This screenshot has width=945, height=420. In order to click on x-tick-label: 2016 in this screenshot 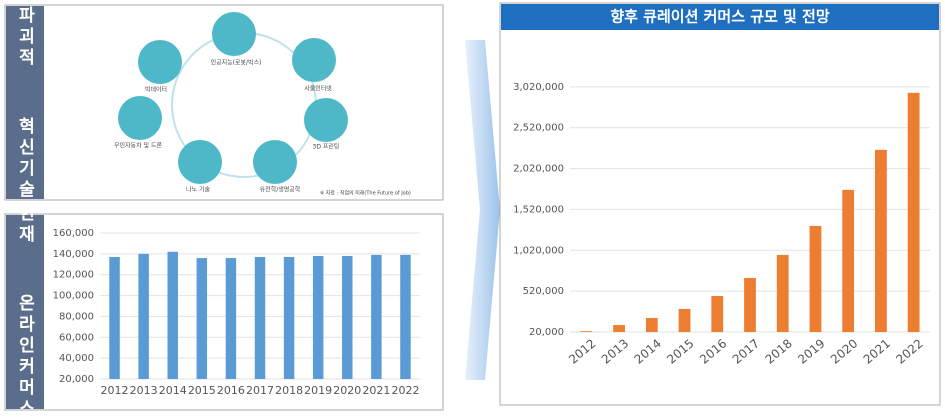, I will do `click(231, 390)`.